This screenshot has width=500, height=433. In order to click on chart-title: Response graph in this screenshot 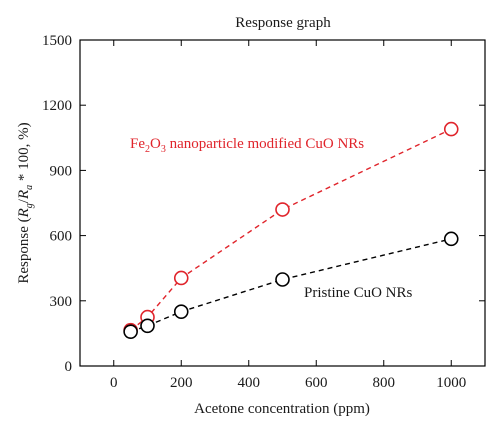, I will do `click(283, 23)`.